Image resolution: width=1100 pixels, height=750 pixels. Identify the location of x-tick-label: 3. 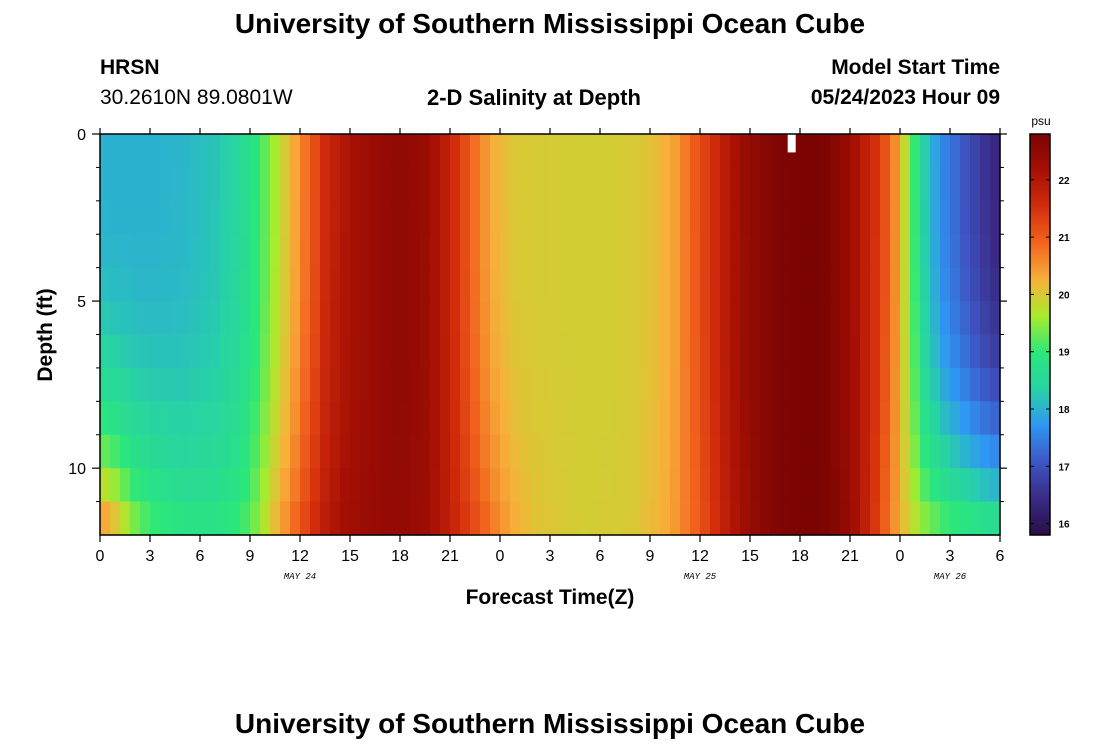
(150, 556).